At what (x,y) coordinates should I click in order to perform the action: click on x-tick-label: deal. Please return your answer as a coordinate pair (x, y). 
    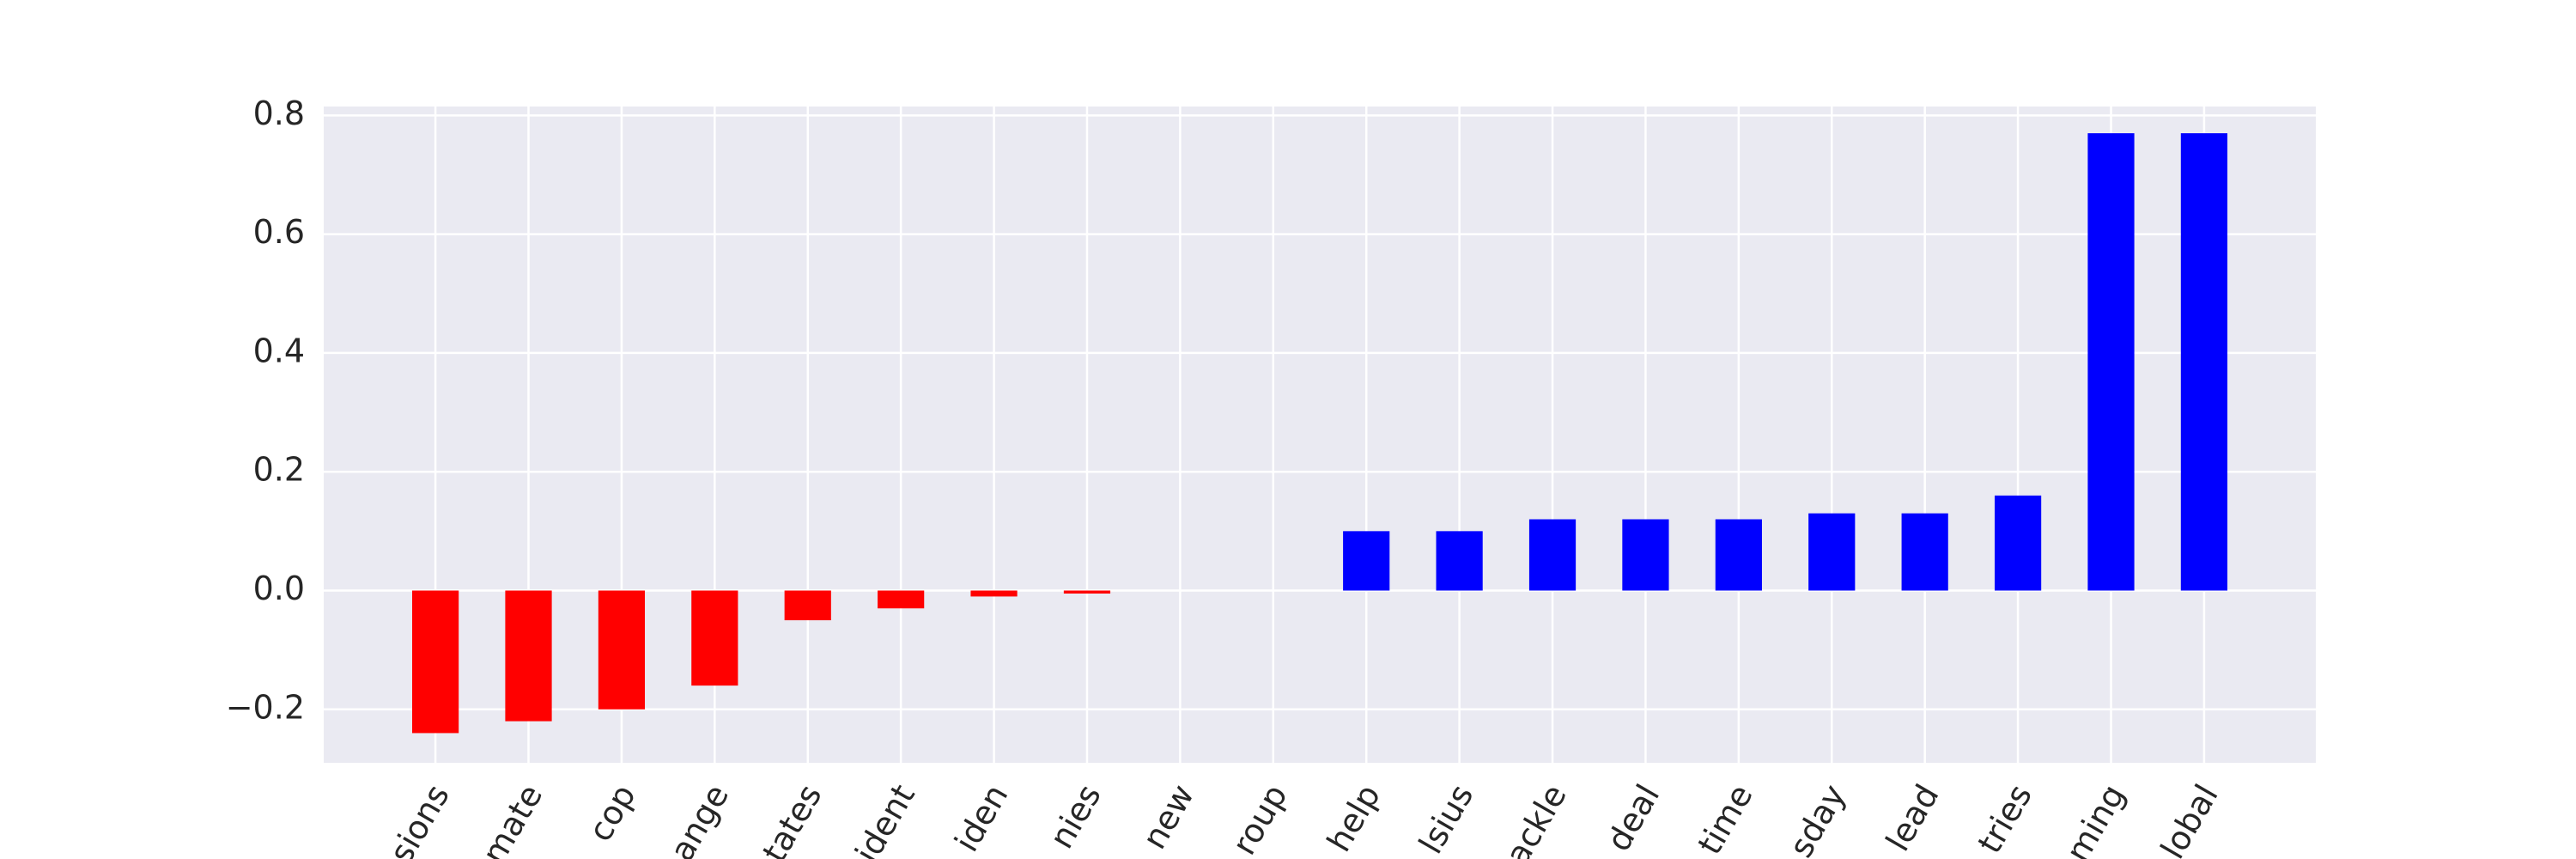
    Looking at the image, I should click on (1634, 817).